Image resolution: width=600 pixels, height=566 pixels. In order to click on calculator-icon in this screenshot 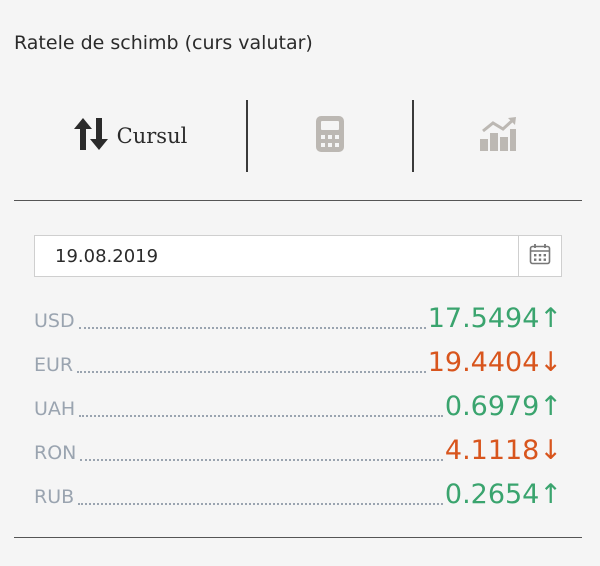, I will do `click(330, 136)`.